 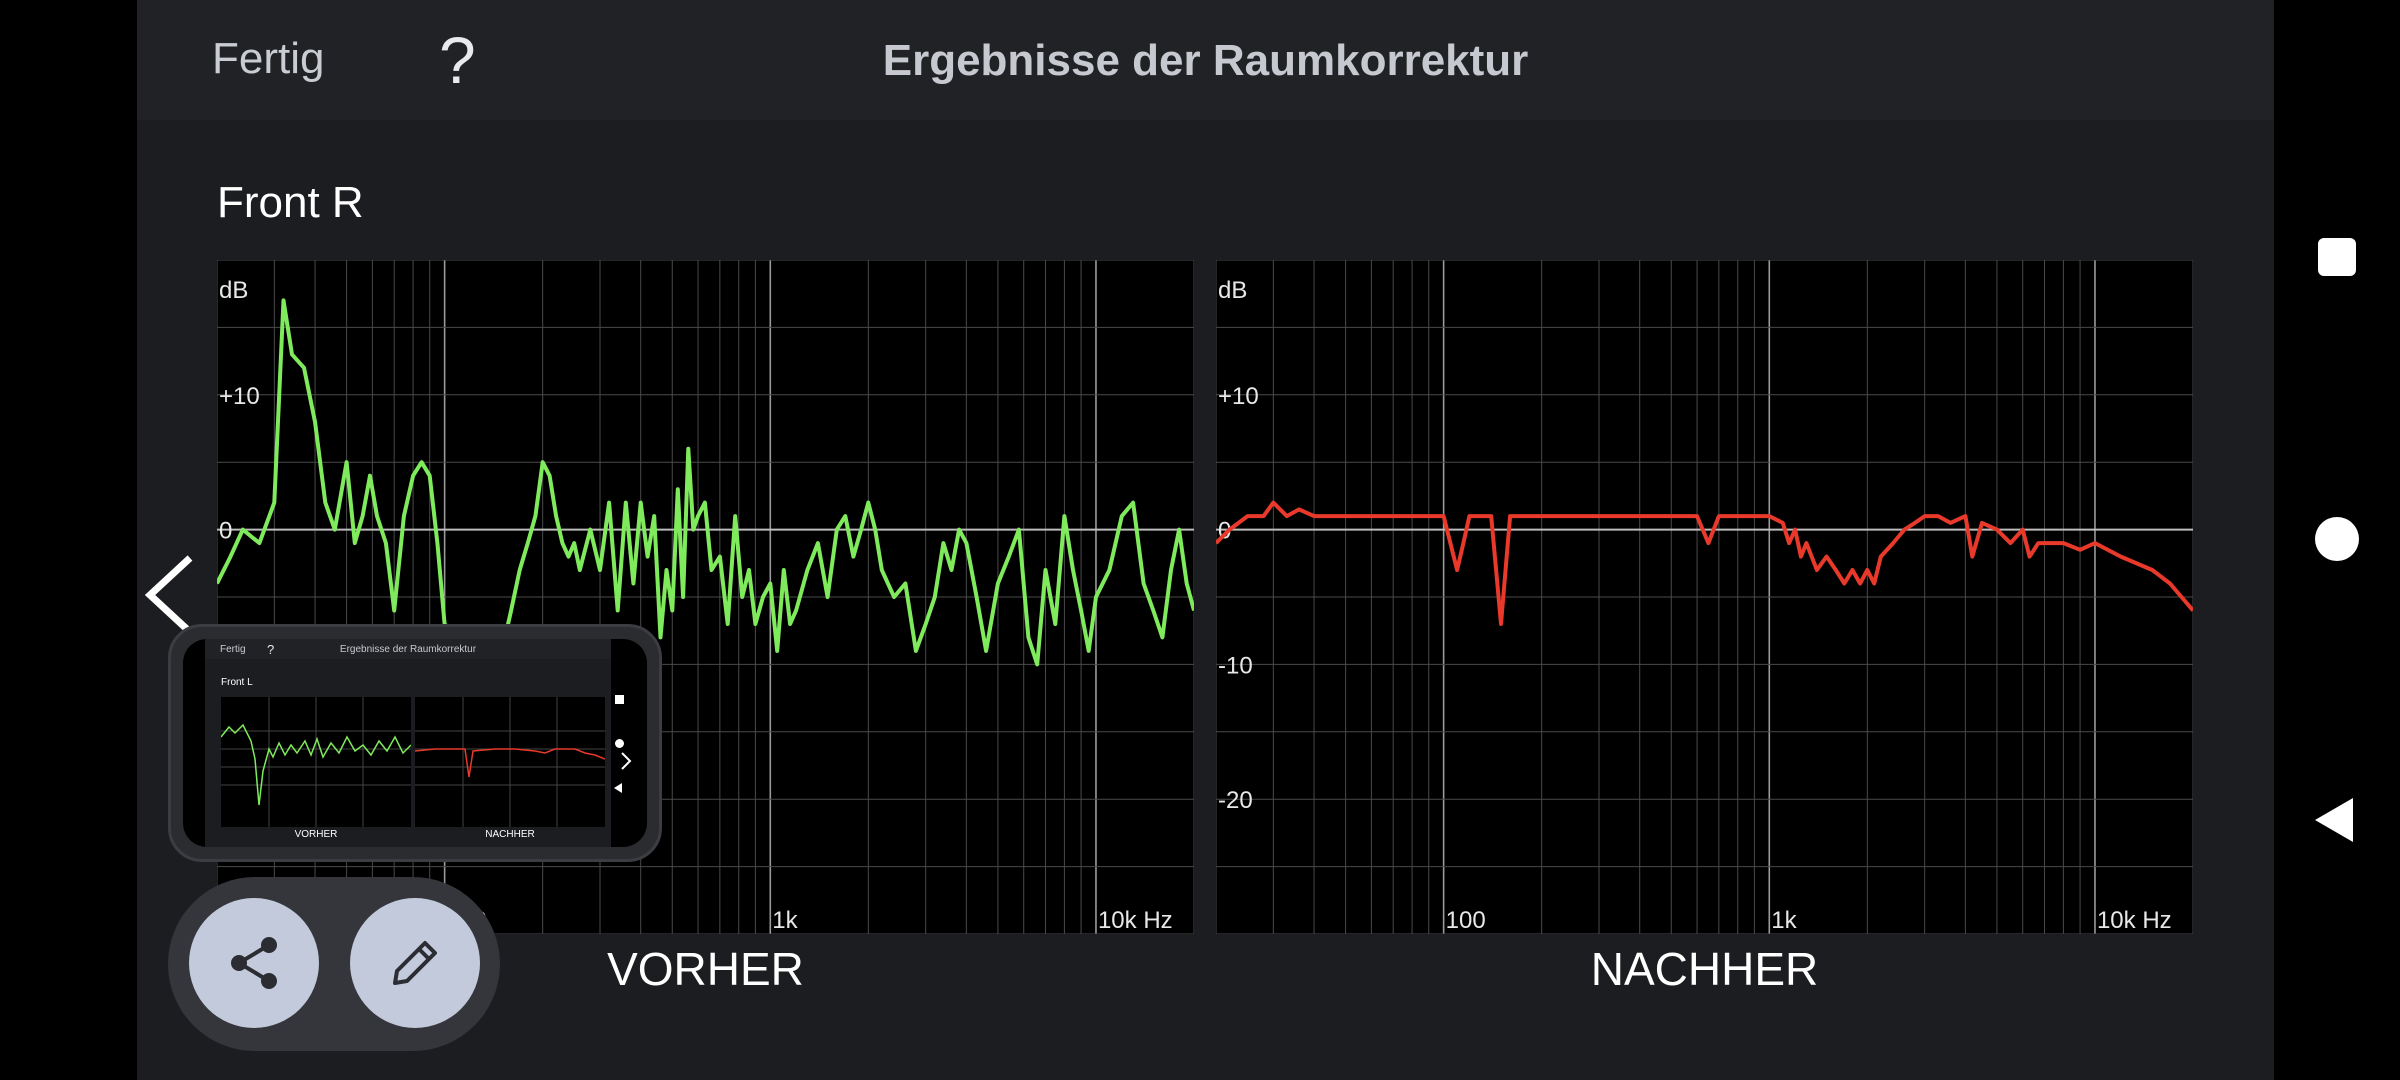 What do you see at coordinates (290, 202) in the screenshot?
I see `channel-label: Front R` at bounding box center [290, 202].